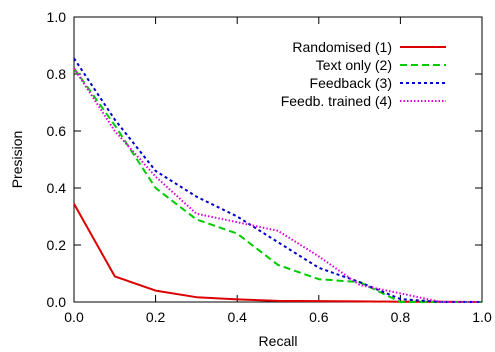 This screenshot has width=495, height=352. Describe the element at coordinates (74, 317) in the screenshot. I see `x-tick-label: 0.0` at that location.